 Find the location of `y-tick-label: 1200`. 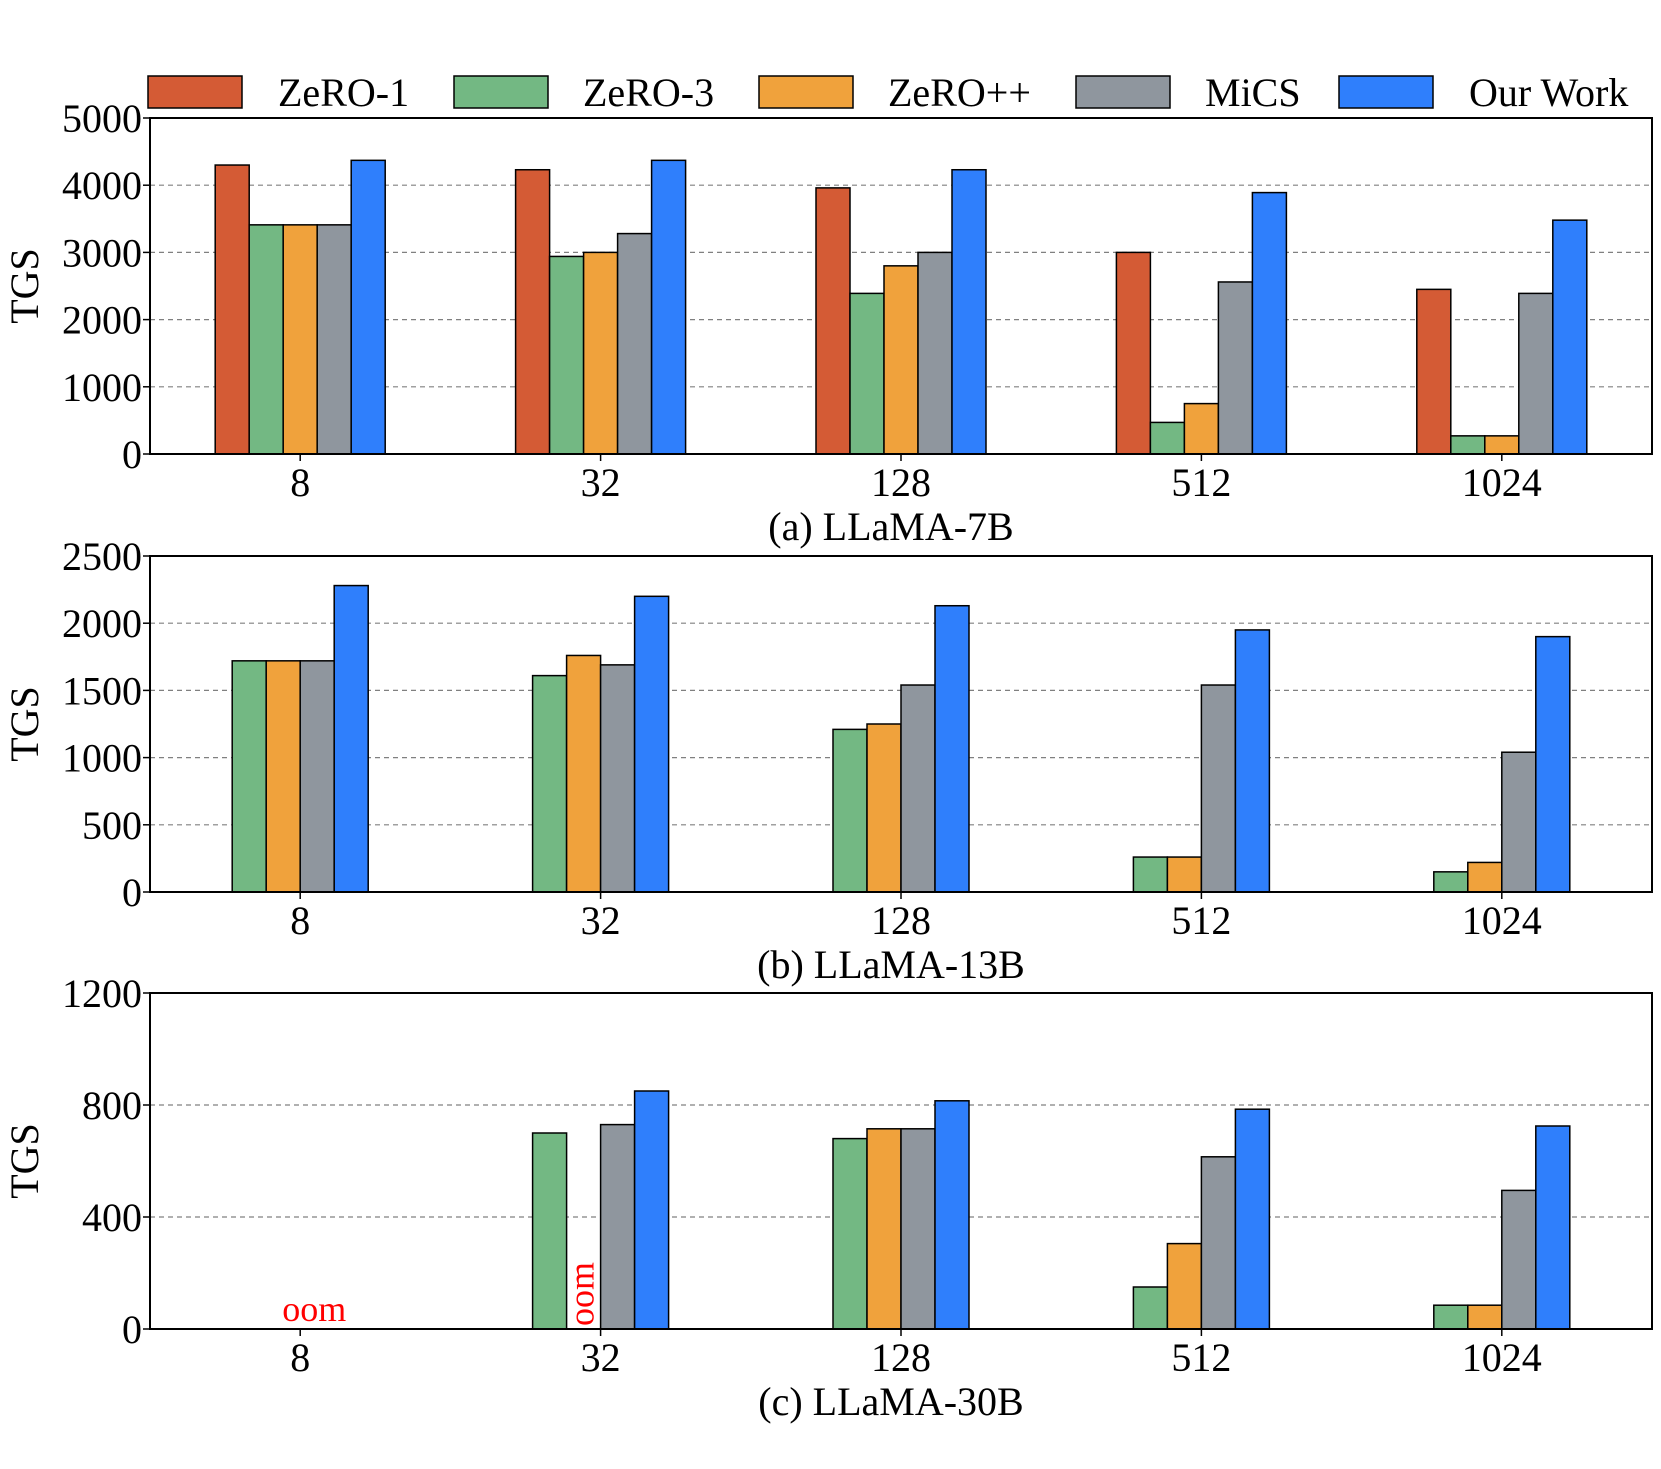

y-tick-label: 1200 is located at coordinates (102, 993).